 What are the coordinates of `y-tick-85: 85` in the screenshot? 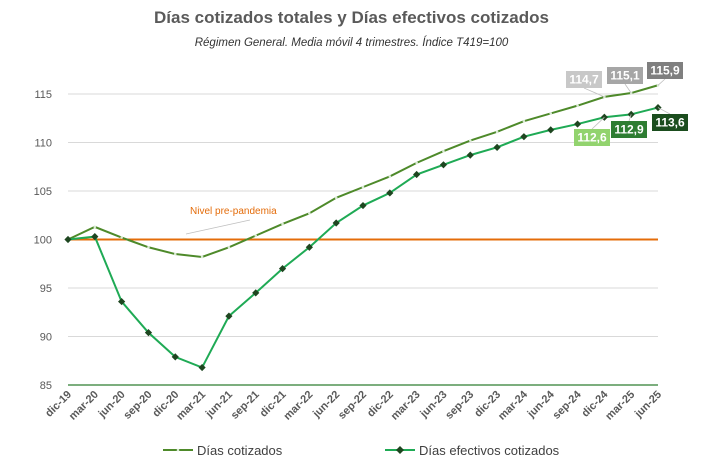 It's located at (46, 386).